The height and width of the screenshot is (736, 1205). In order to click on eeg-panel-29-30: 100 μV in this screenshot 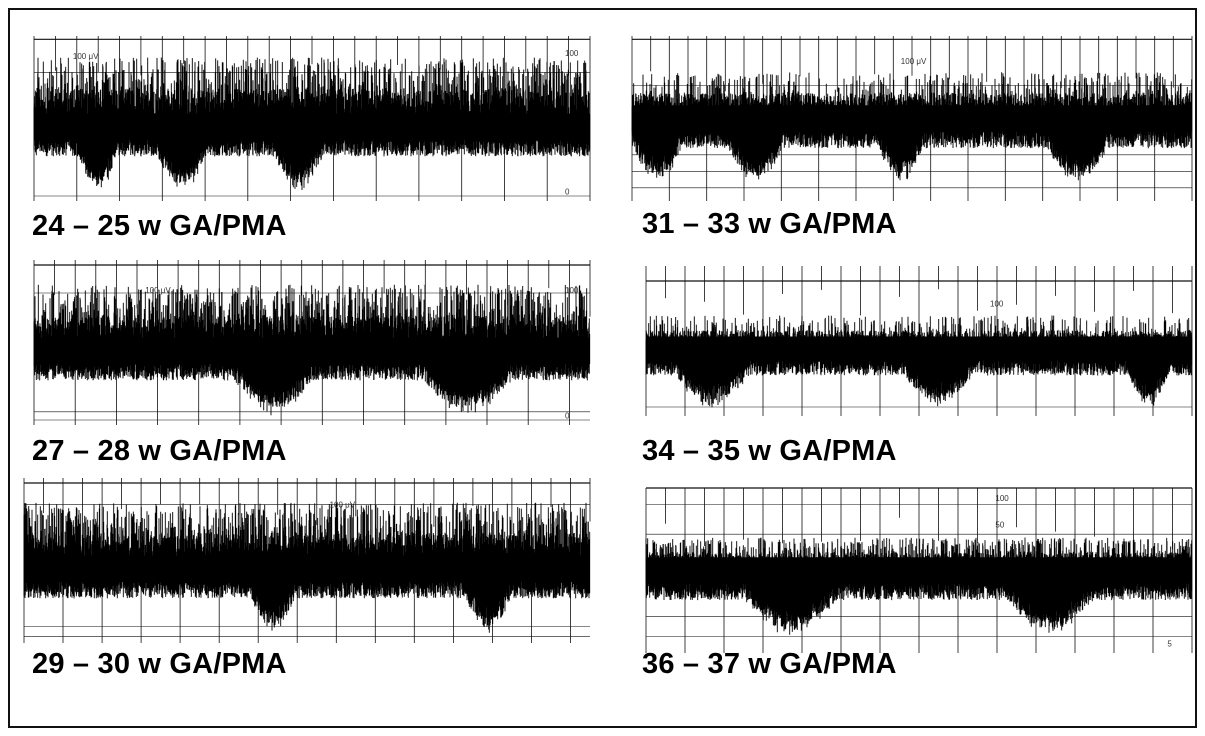, I will do `click(307, 560)`.